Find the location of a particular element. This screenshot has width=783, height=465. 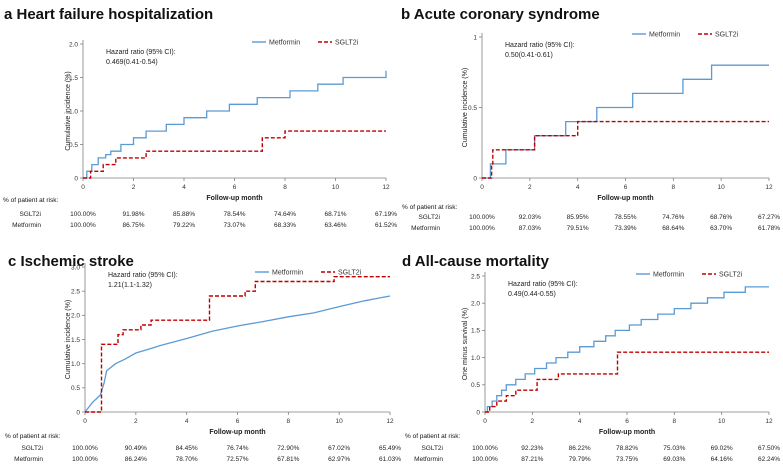

risk-value: 85.95% is located at coordinates (578, 217).